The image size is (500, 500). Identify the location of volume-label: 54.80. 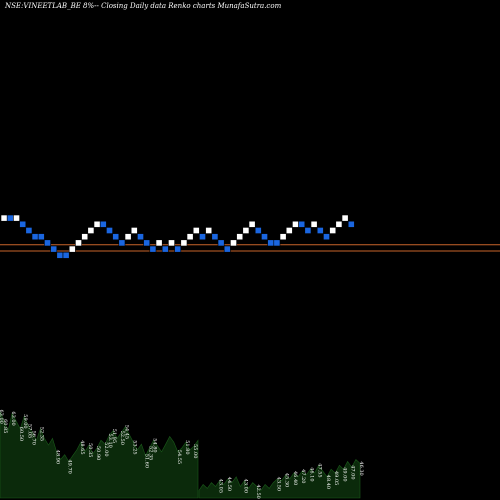
(155, 445).